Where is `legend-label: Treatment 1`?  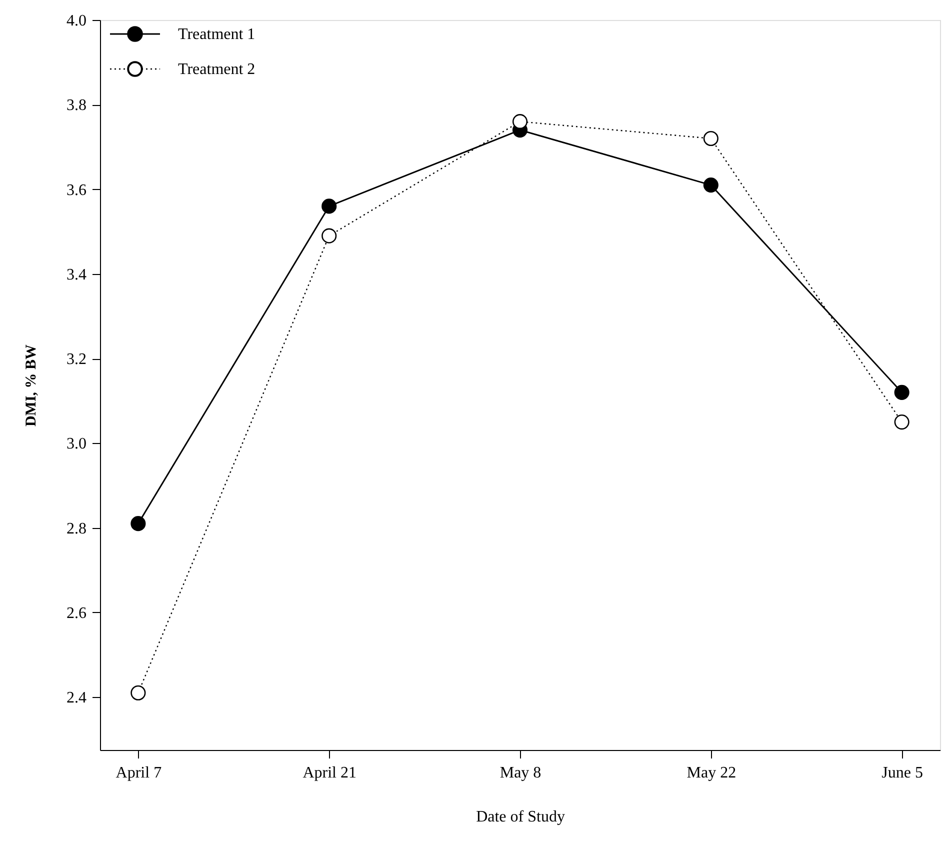
legend-label: Treatment 1 is located at coordinates (217, 34).